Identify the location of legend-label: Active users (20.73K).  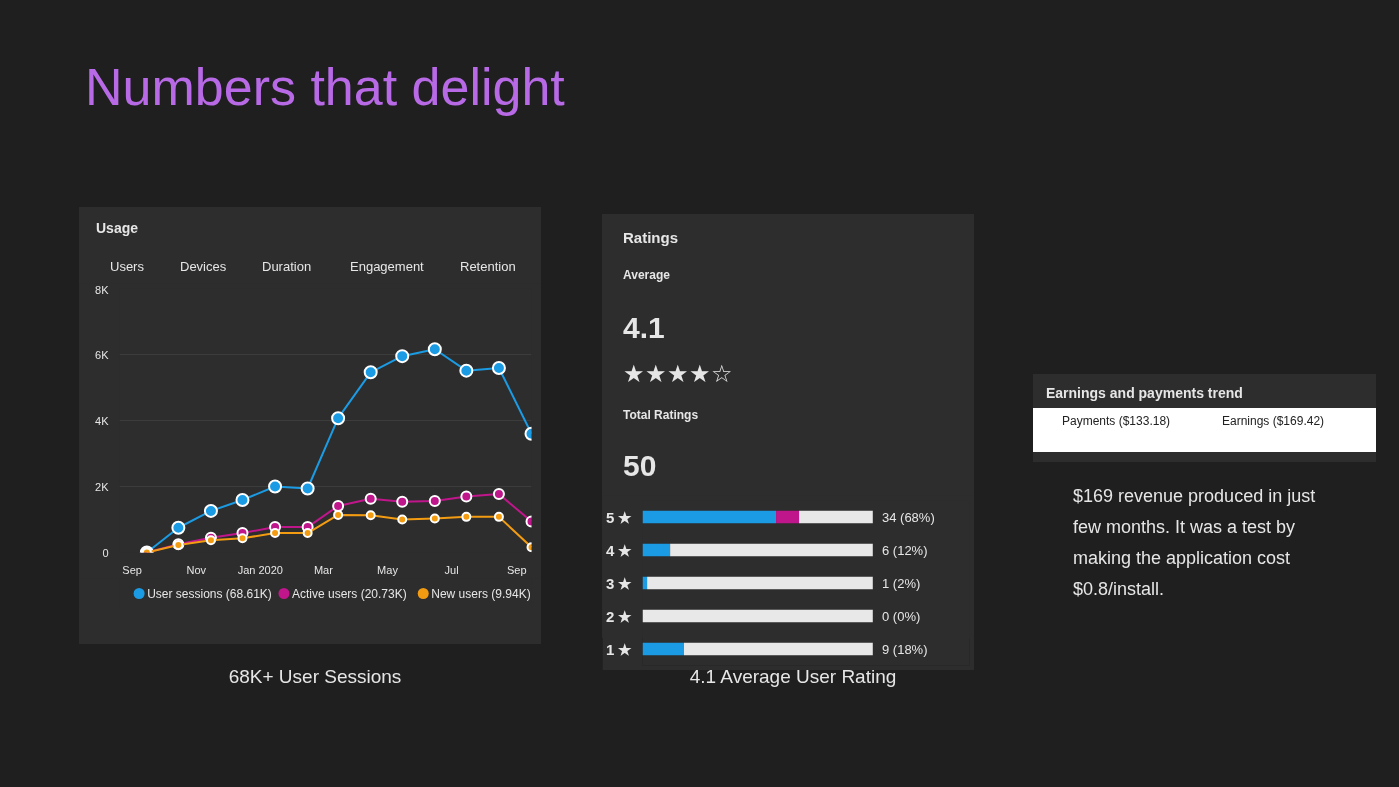
(349, 593).